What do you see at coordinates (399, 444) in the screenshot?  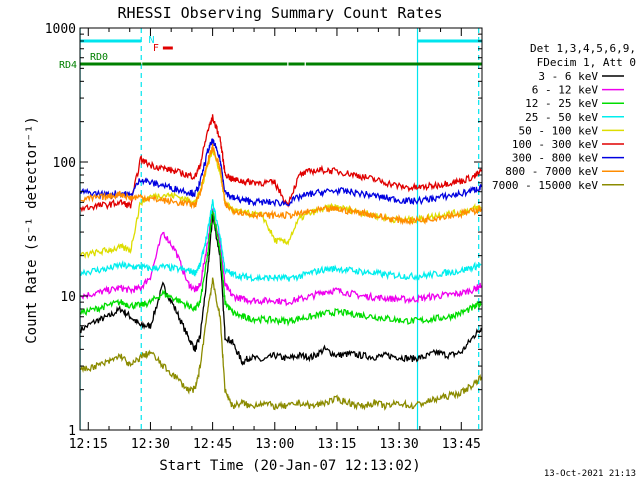 I see `x-tick-label-5: 13:30` at bounding box center [399, 444].